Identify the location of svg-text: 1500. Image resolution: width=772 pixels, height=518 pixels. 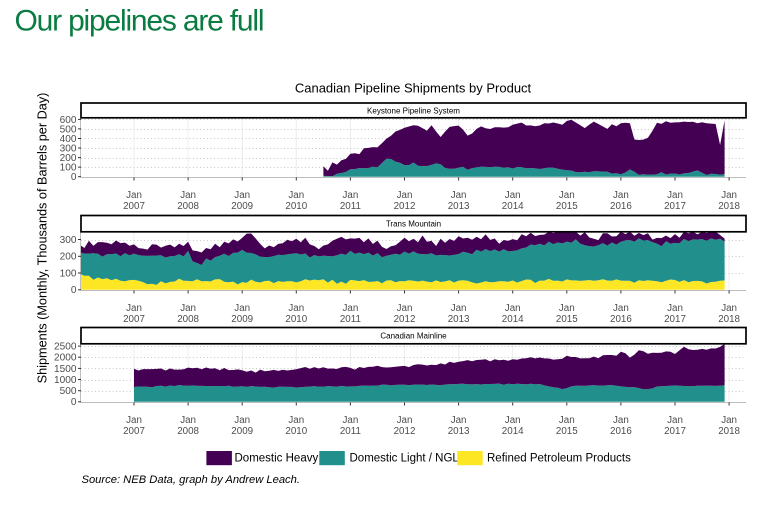
(65, 369).